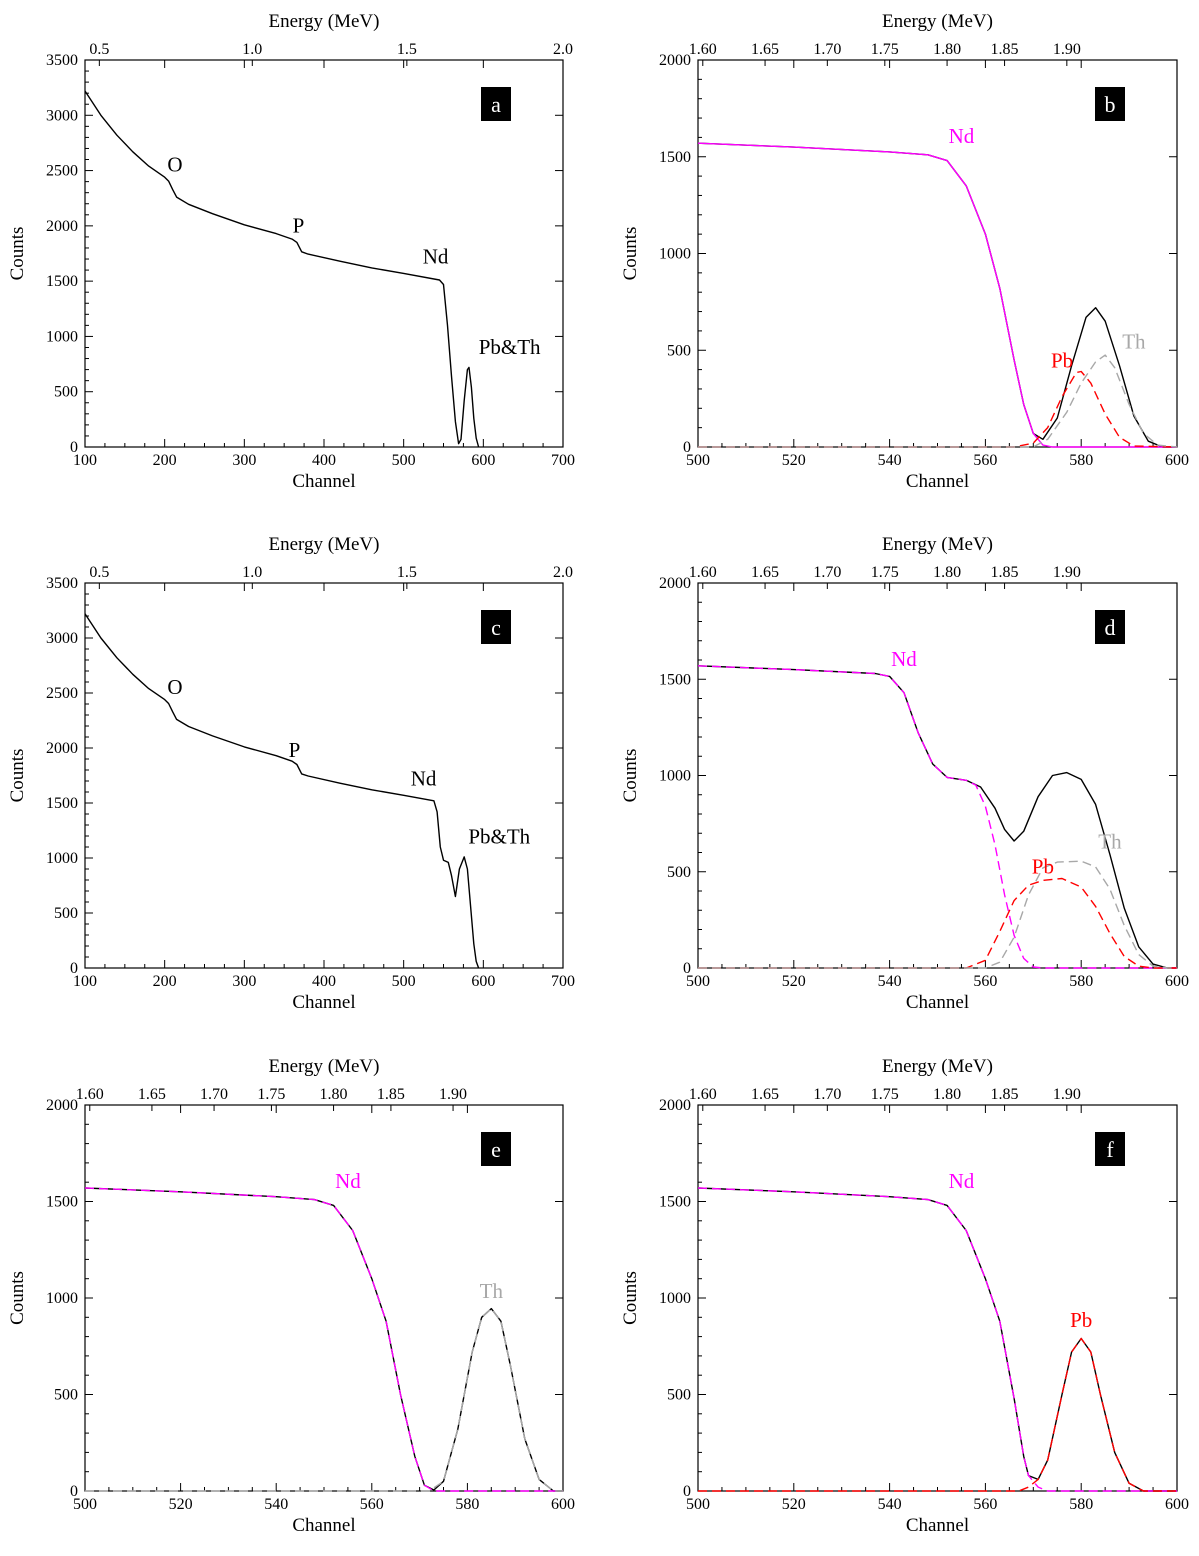 The width and height of the screenshot is (1199, 1556). What do you see at coordinates (85, 981) in the screenshot?
I see `x-tick-label: 100` at bounding box center [85, 981].